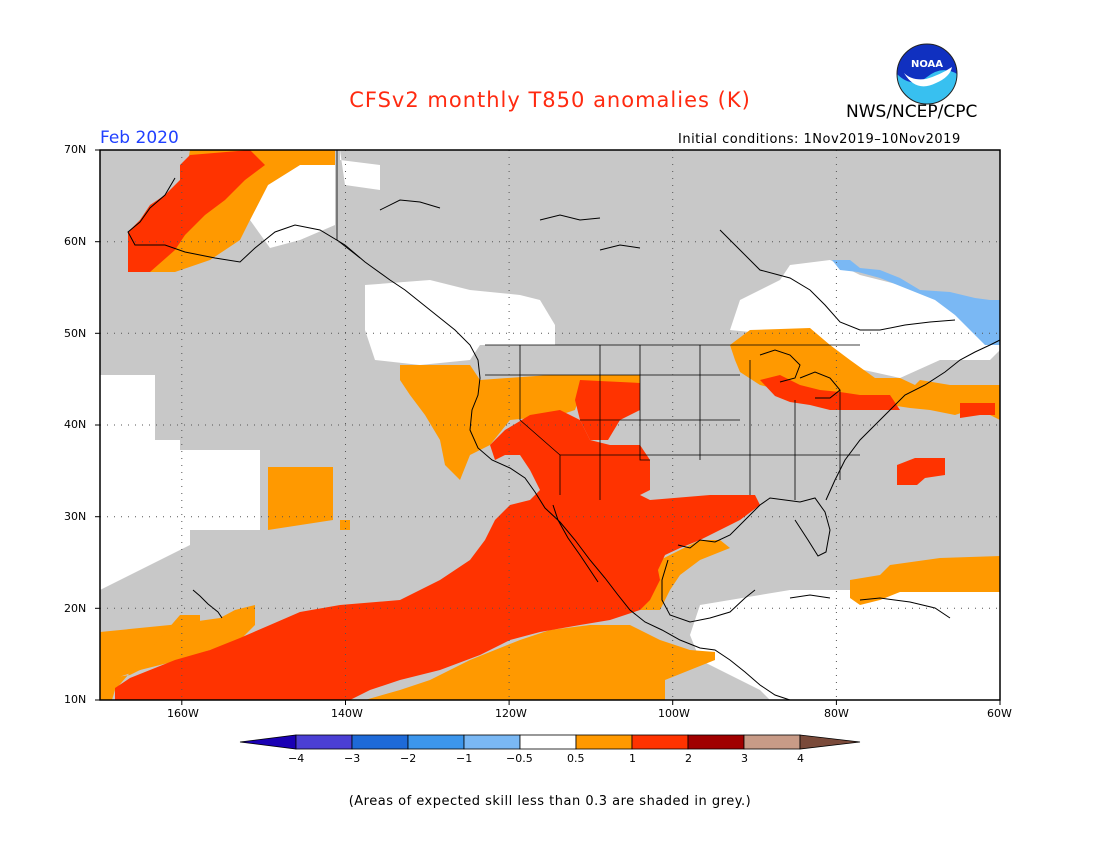 Image resolution: width=1100 pixels, height=850 pixels. What do you see at coordinates (139, 138) in the screenshot?
I see `valid-month: Feb 2020` at bounding box center [139, 138].